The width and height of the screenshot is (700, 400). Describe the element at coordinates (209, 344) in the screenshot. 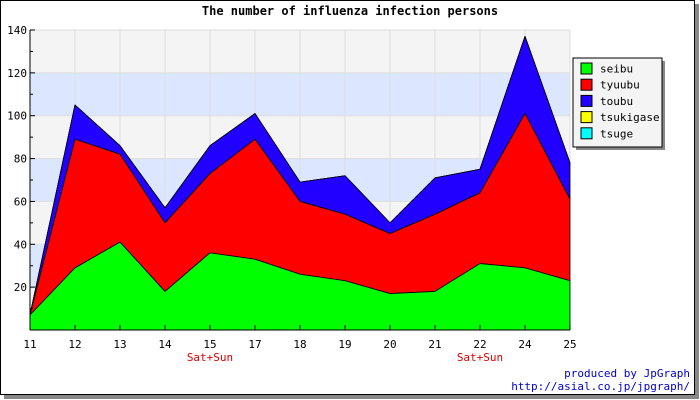

I see `x-tick-label: 15` at that location.